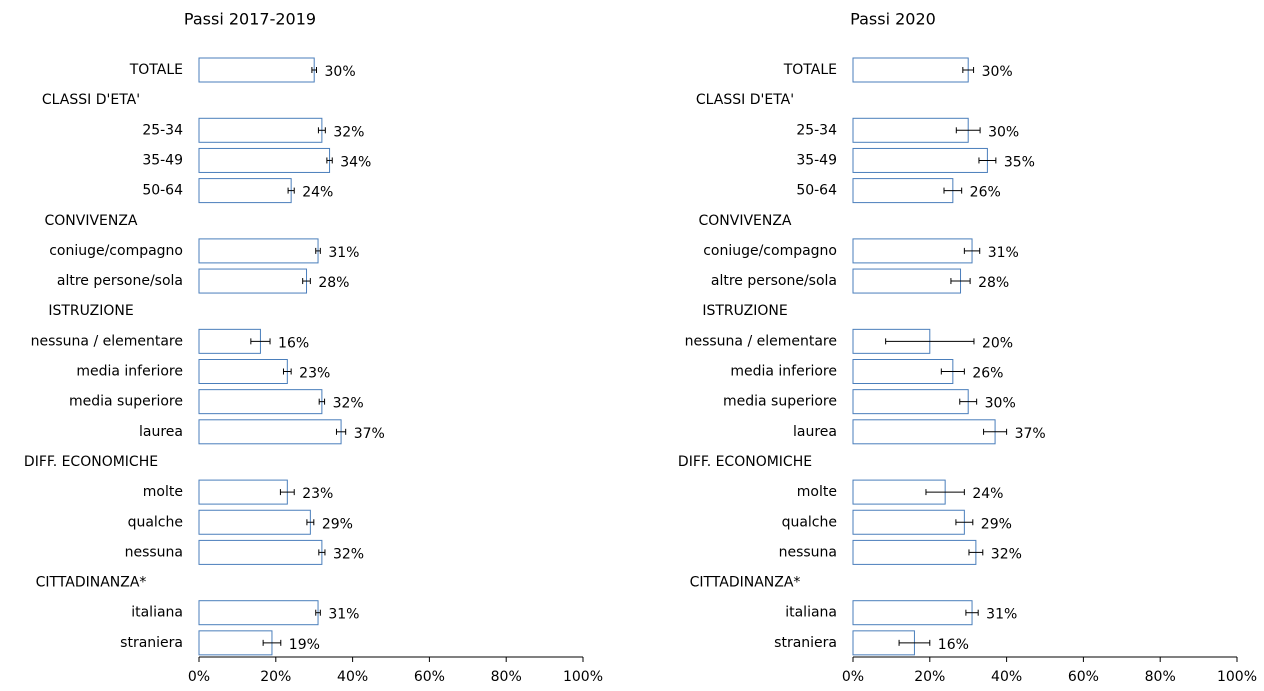 Image resolution: width=1264 pixels, height=691 pixels. Describe the element at coordinates (156, 70) in the screenshot. I see `category-label: TOTALE` at that location.